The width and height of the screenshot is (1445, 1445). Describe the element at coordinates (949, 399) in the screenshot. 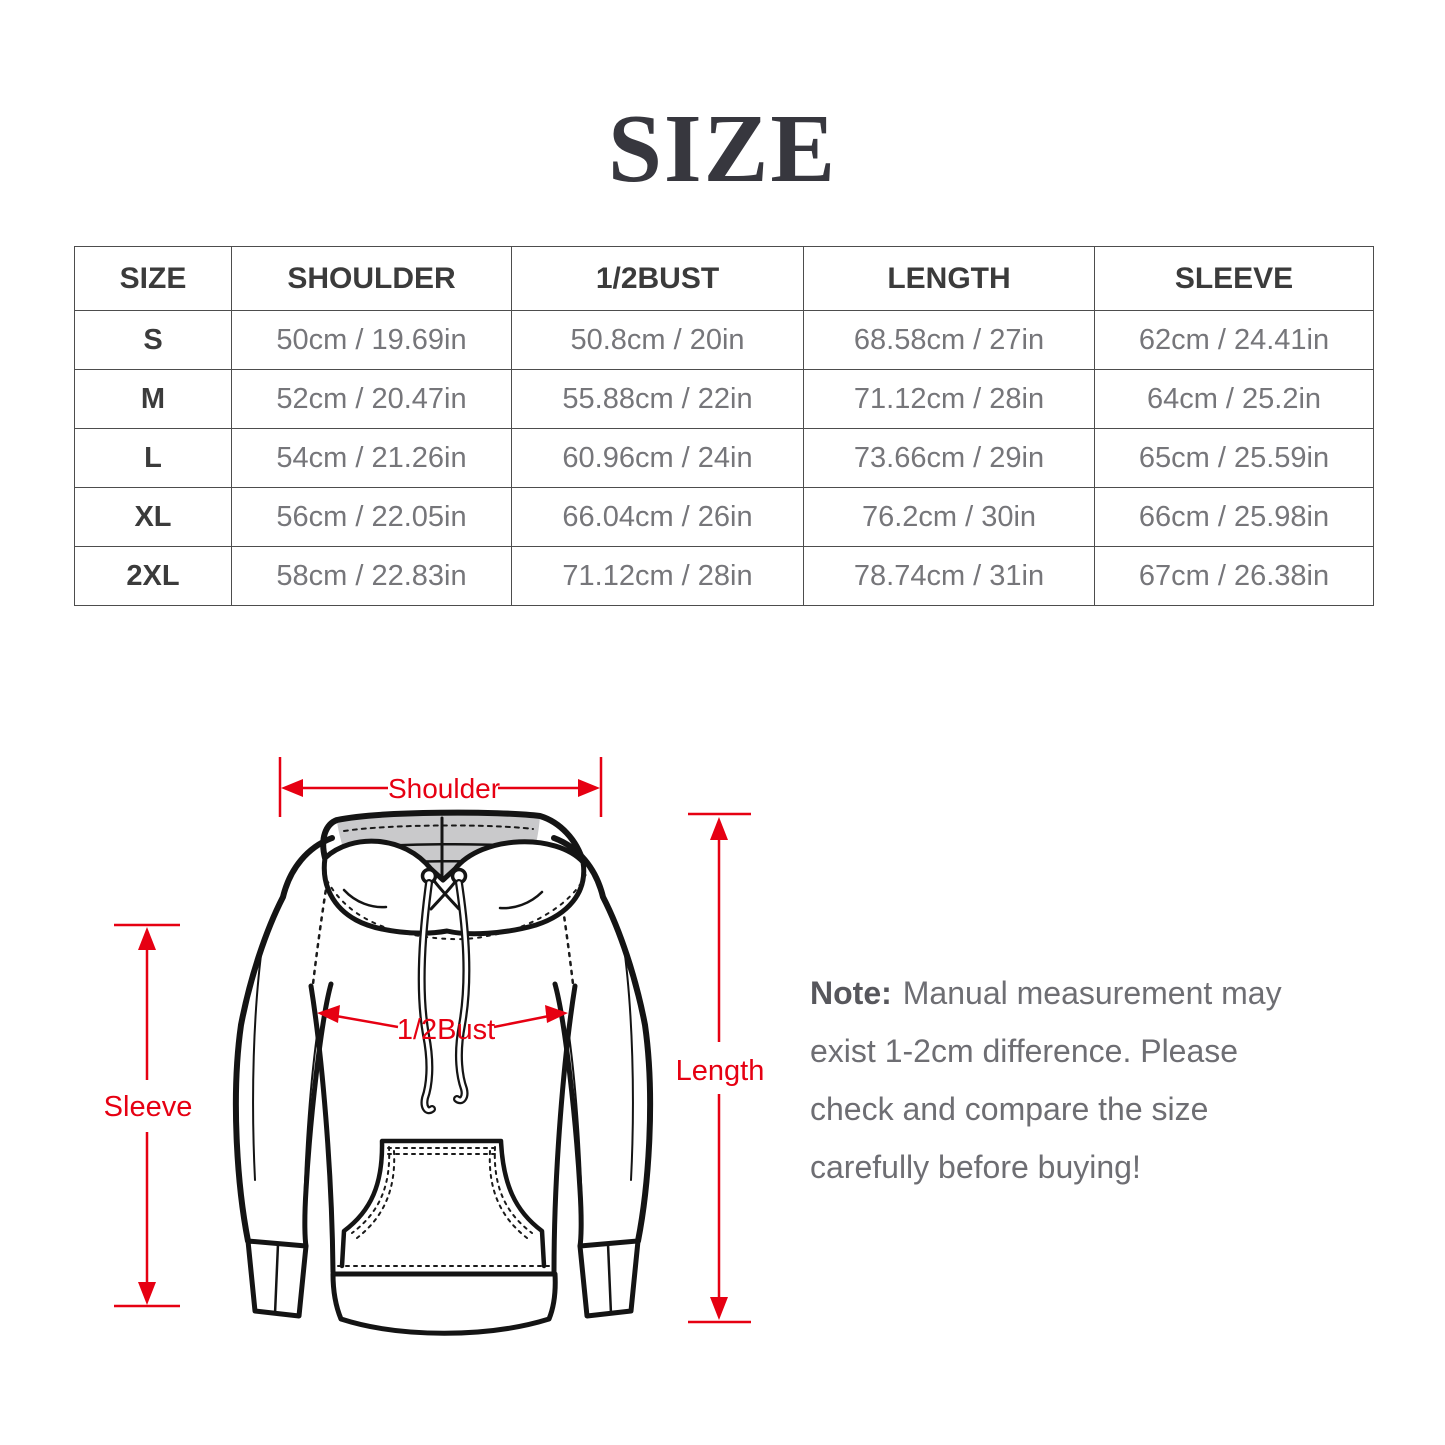

I see `cell-length: 71.12cm / 28in` at that location.